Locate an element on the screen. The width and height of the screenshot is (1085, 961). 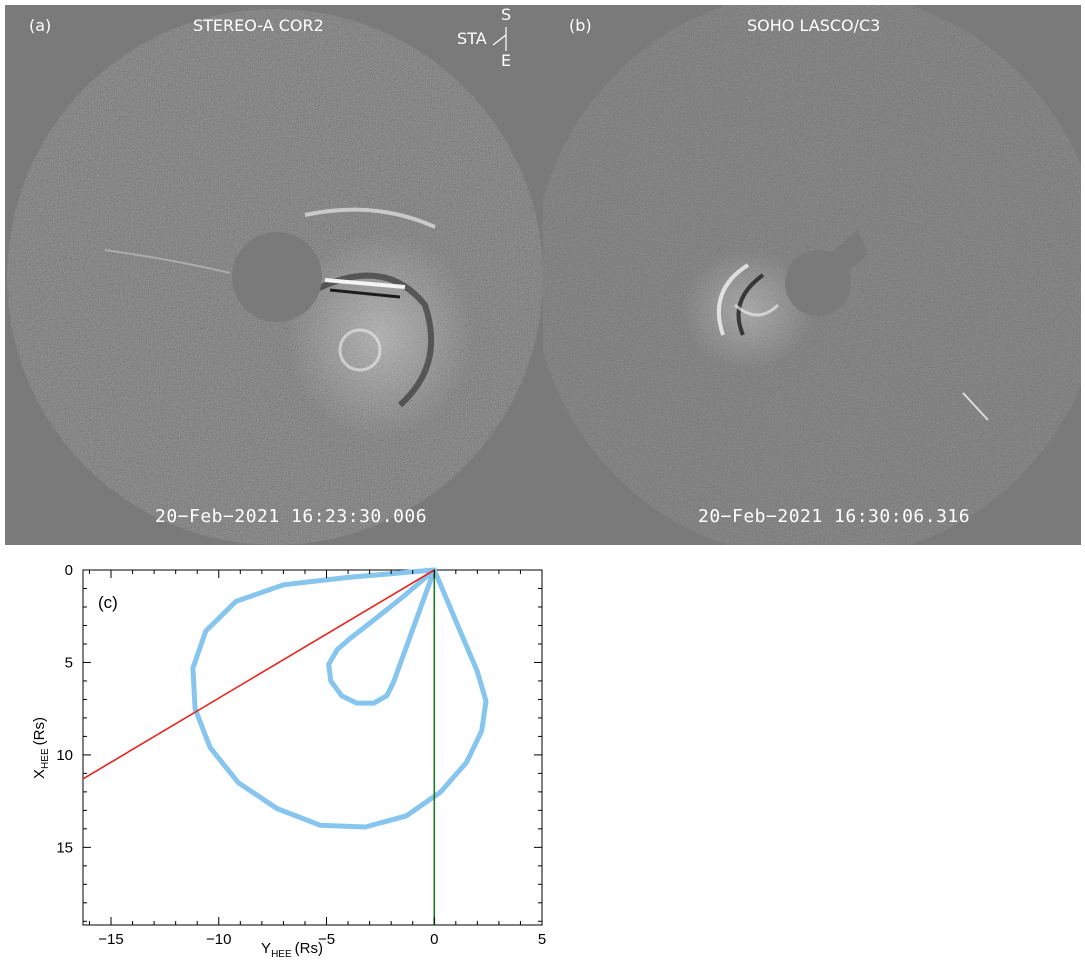
y-tick-label: 10 is located at coordinates (64, 755).